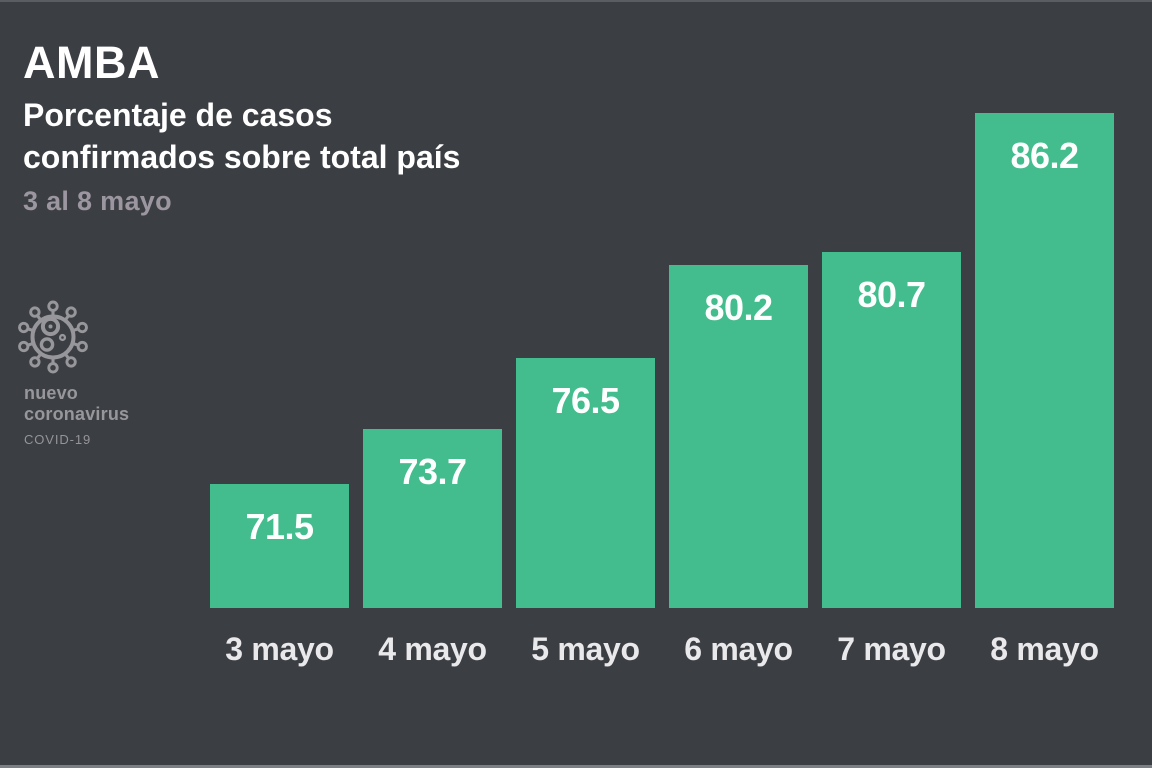 The height and width of the screenshot is (768, 1152). What do you see at coordinates (1044, 649) in the screenshot?
I see `x-axis-label-8-mayo: 8 mayo` at bounding box center [1044, 649].